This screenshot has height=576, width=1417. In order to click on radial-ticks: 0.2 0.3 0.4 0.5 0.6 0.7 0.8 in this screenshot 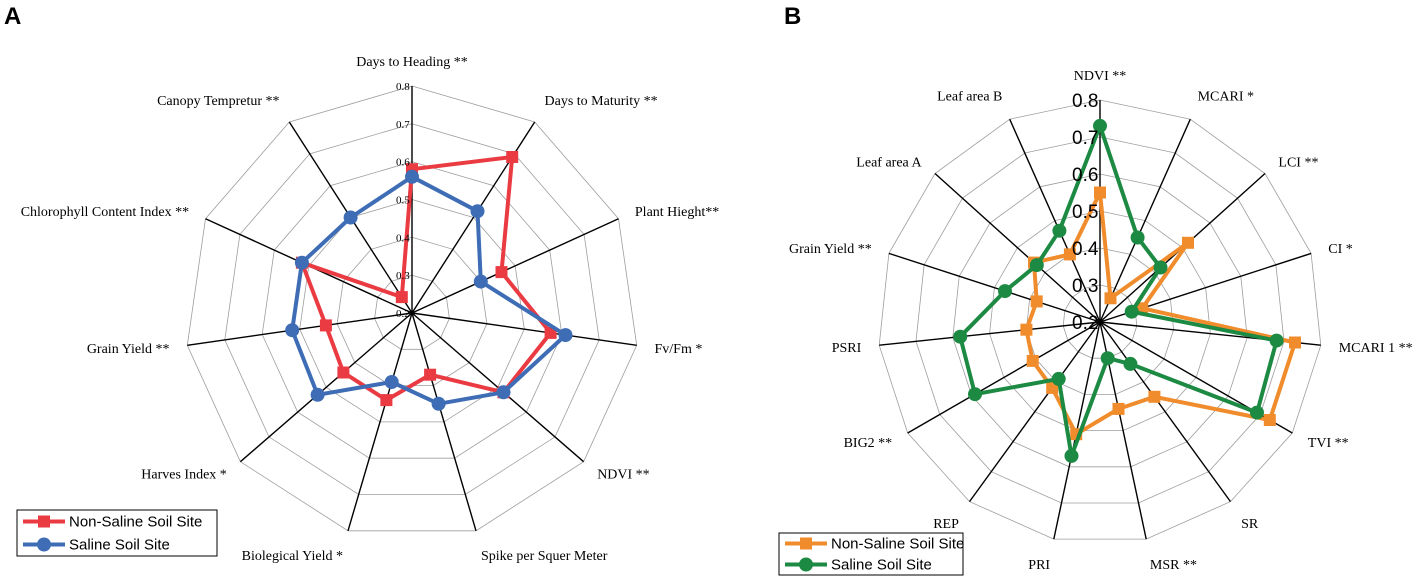, I will do `click(403, 200)`.